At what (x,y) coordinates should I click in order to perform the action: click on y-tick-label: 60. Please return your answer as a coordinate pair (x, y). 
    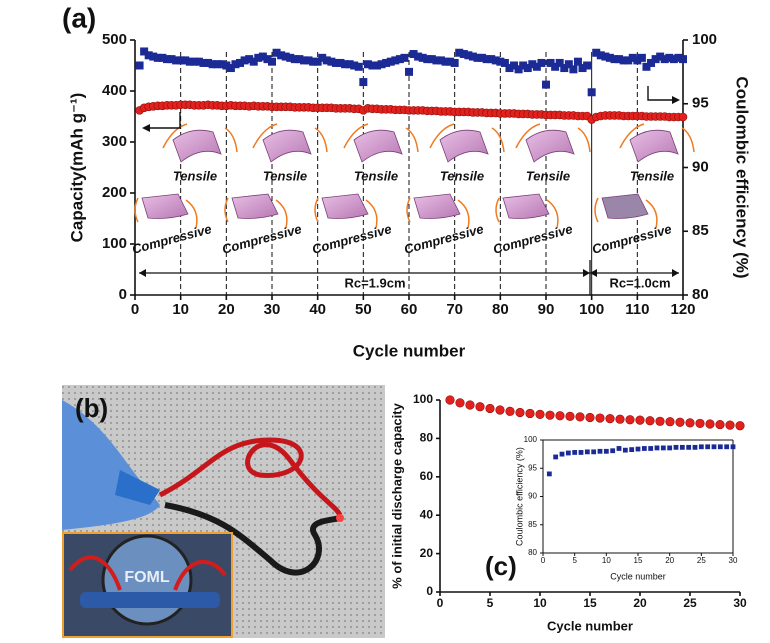
    Looking at the image, I should click on (427, 476).